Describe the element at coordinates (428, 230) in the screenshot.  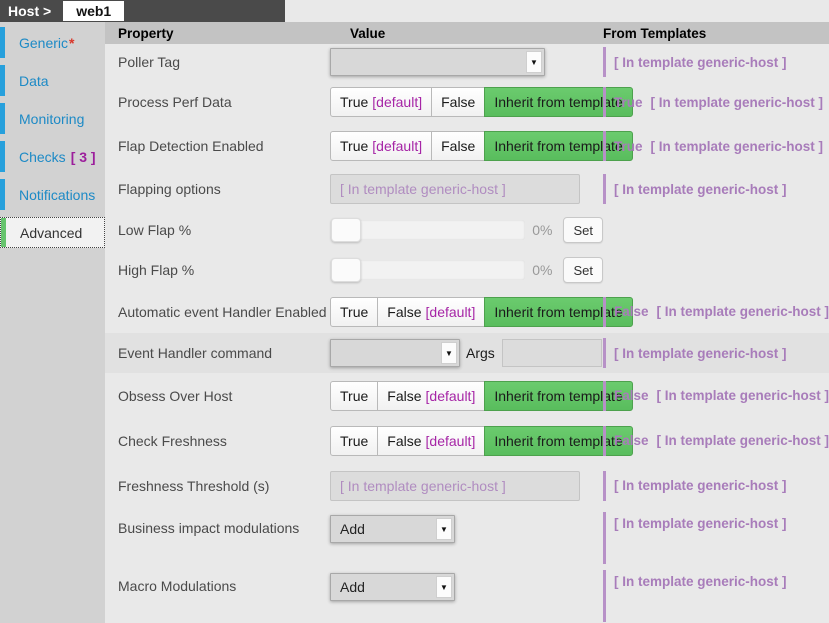
I see `low-flap-slider` at that location.